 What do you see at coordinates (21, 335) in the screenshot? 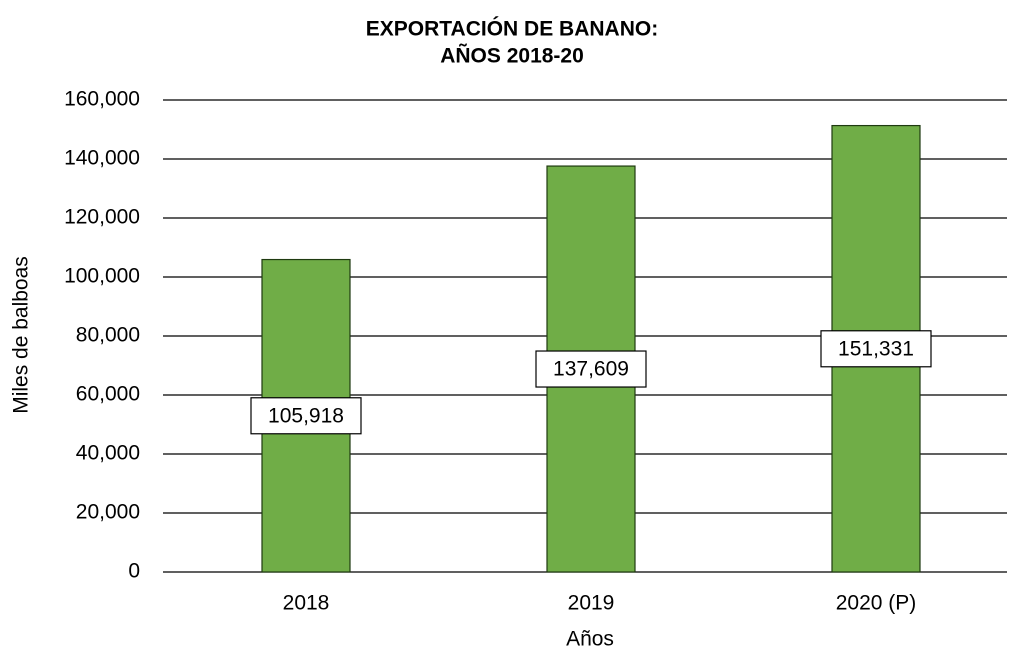
I see `y-axis-label: Miles de balboas` at bounding box center [21, 335].